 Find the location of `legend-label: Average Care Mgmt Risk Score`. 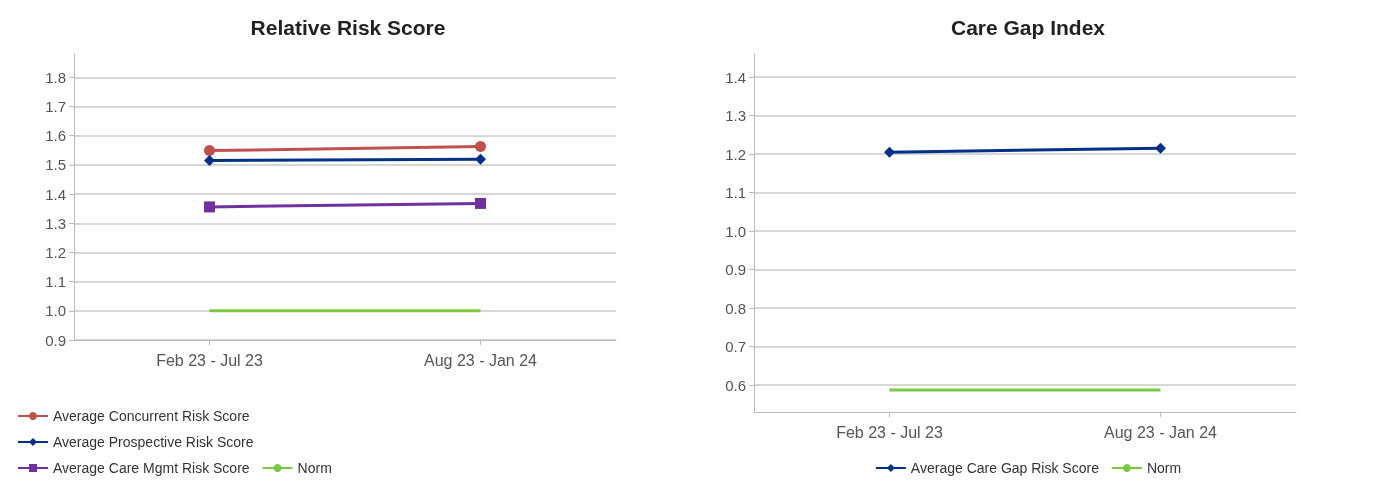

legend-label: Average Care Mgmt Risk Score is located at coordinates (151, 468).